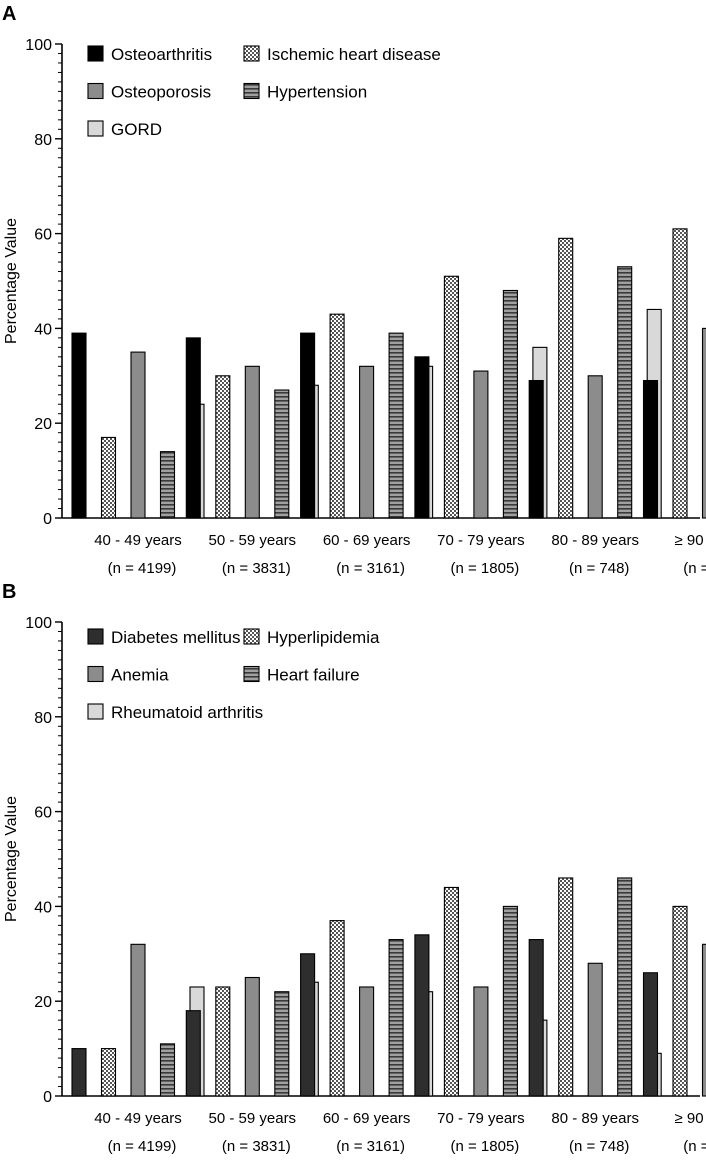 Image resolution: width=706 pixels, height=1161 pixels. What do you see at coordinates (95, 711) in the screenshot?
I see `legend-swatch-rheumatoid-arthritis` at bounding box center [95, 711].